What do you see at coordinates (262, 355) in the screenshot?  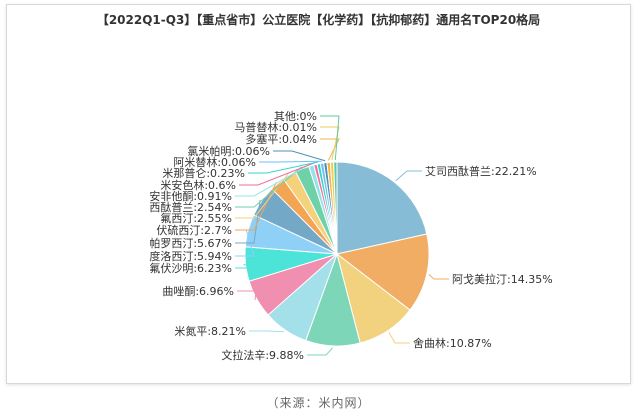 I see `slice-label: 文拉法辛:9.88%` at bounding box center [262, 355].